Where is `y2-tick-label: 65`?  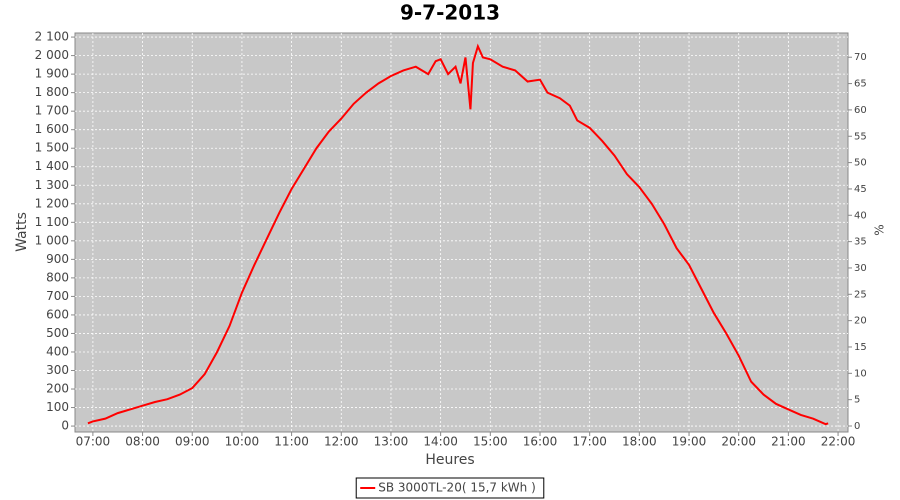
y2-tick-label: 65 is located at coordinates (860, 84).